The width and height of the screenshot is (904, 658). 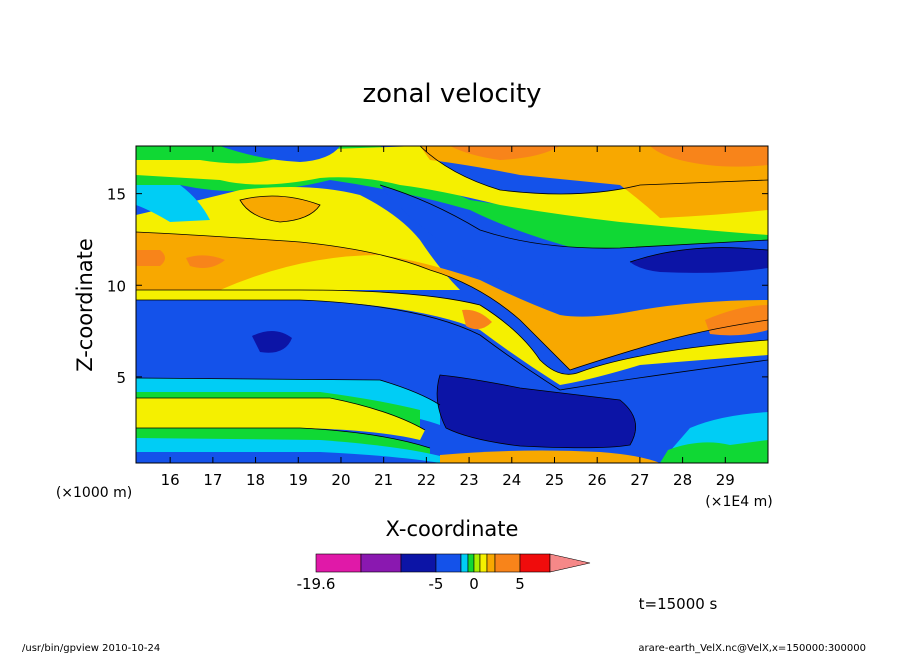 What do you see at coordinates (738, 502) in the screenshot?
I see `x-unit-label: (×1E4 m)` at bounding box center [738, 502].